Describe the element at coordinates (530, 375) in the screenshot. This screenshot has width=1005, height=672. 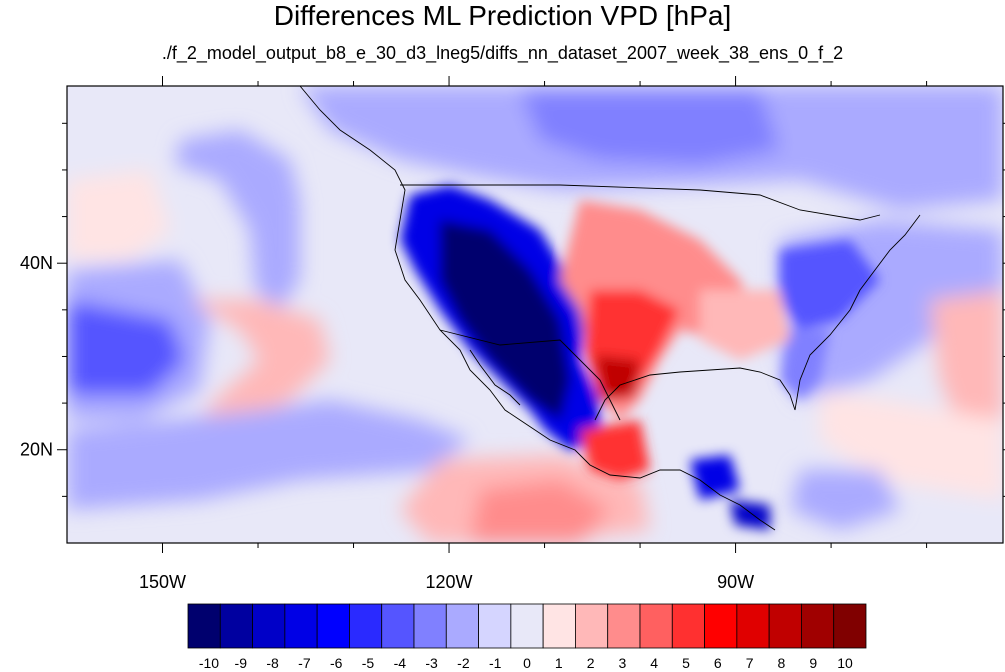
I see `border-us-mexico` at that location.